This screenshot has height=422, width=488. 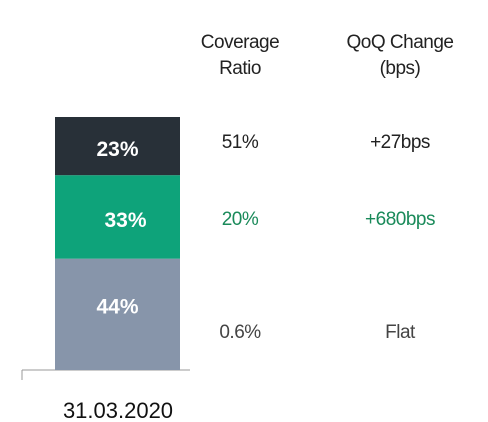 I want to click on table-cell: +680bps, so click(x=400, y=219).